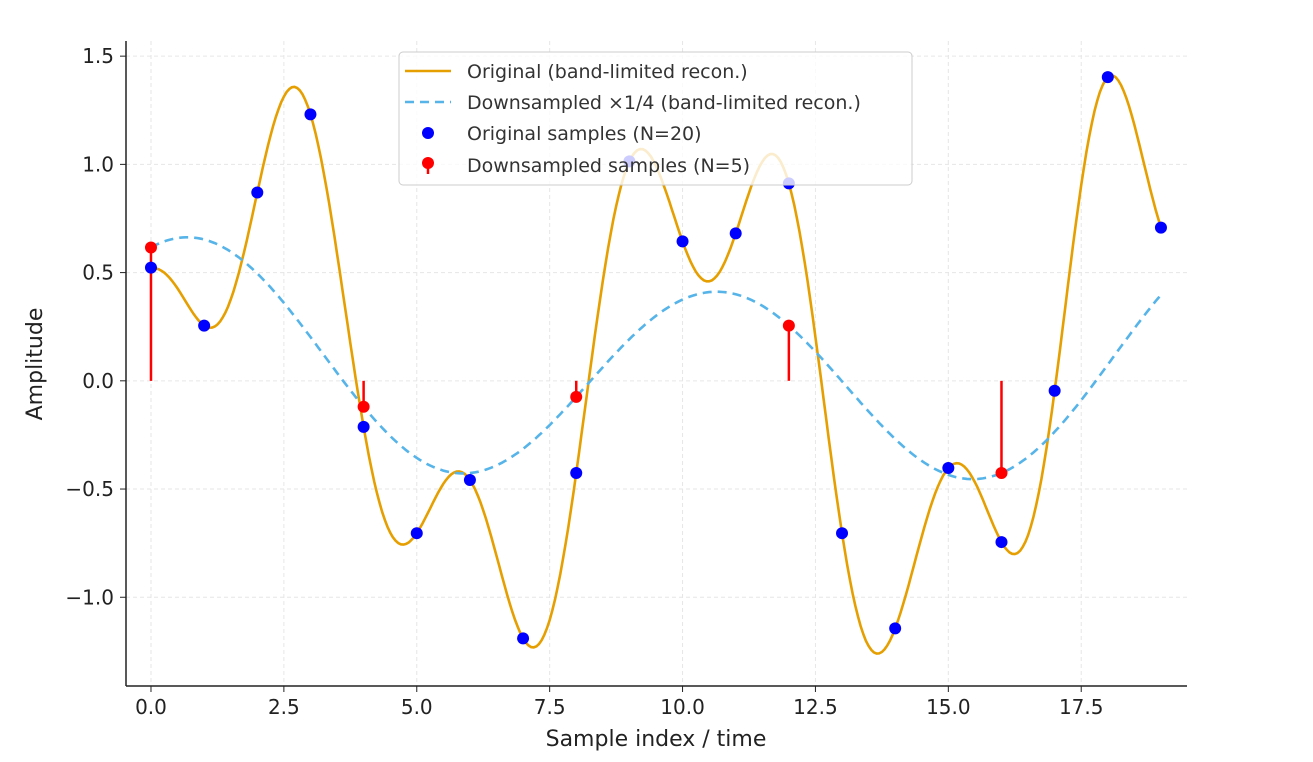 Image resolution: width=1313 pixels, height=762 pixels. I want to click on y-tick-label: 1.0, so click(98, 164).